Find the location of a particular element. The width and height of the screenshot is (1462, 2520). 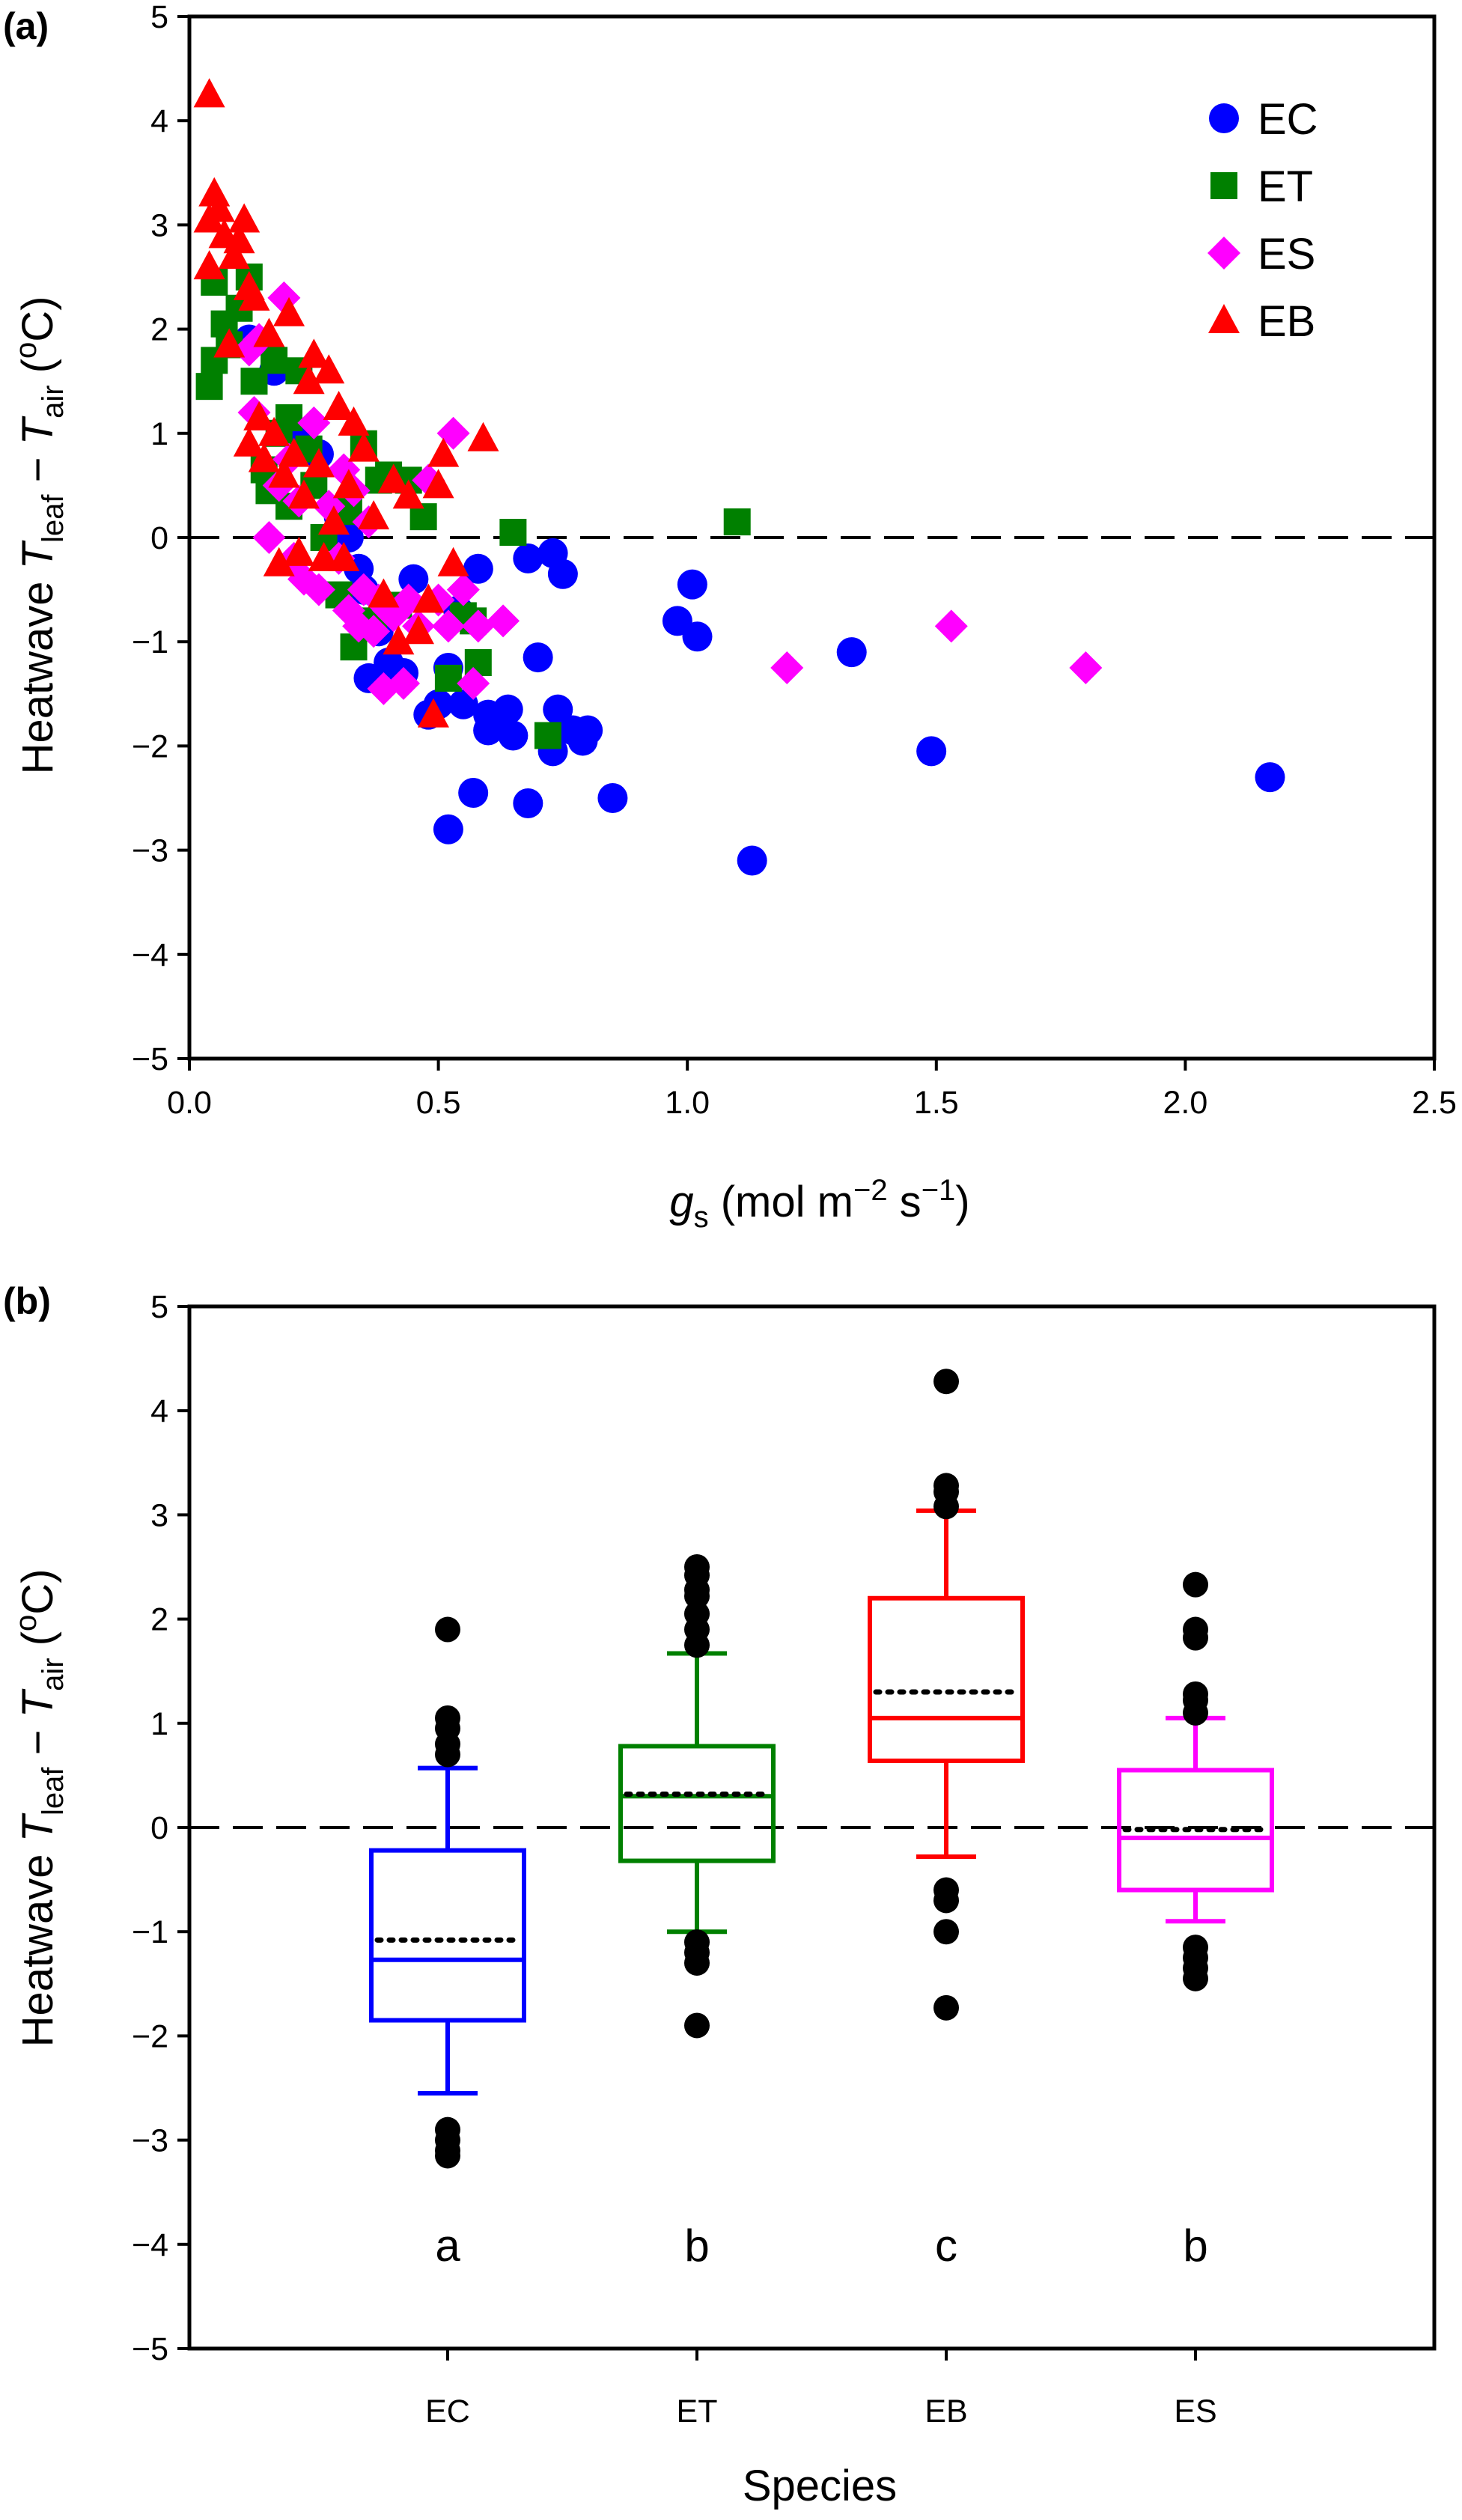

x-tick-label: 2.5 is located at coordinates (1434, 1103).